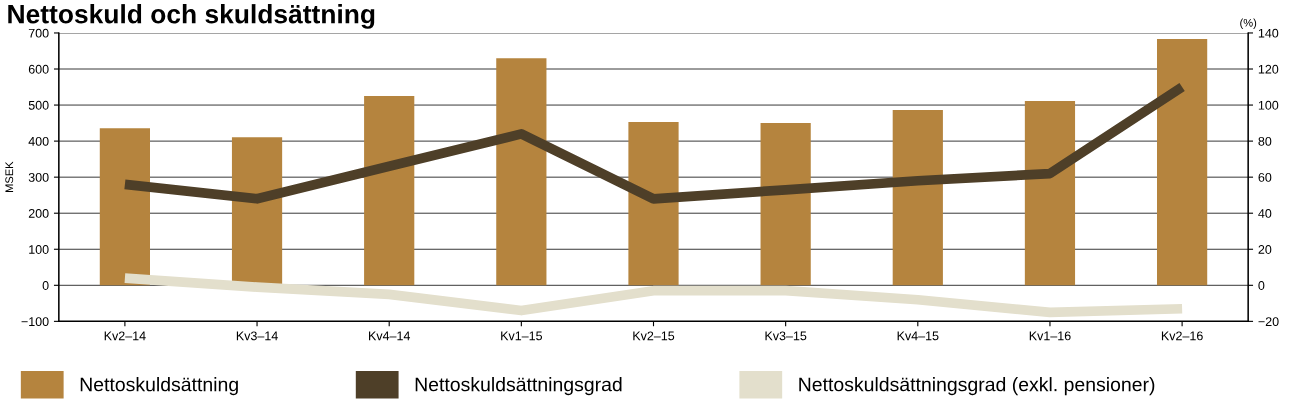 The height and width of the screenshot is (412, 1307). Describe the element at coordinates (1261, 285) in the screenshot. I see `y2-tick-label: 0` at that location.